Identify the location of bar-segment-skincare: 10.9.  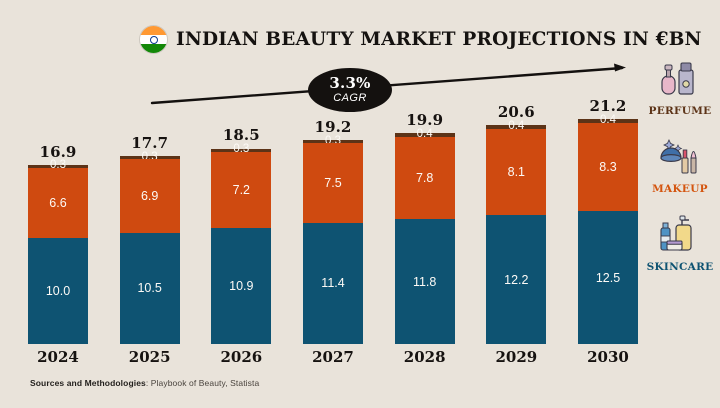
(241, 286).